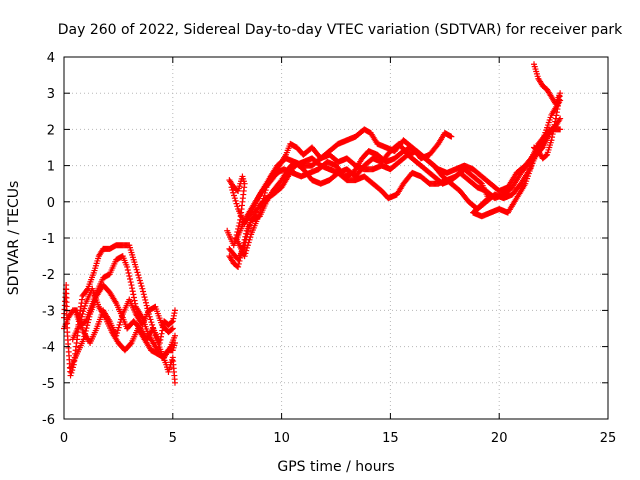 This screenshot has width=640, height=480. I want to click on x-tick-label: 15, so click(390, 438).